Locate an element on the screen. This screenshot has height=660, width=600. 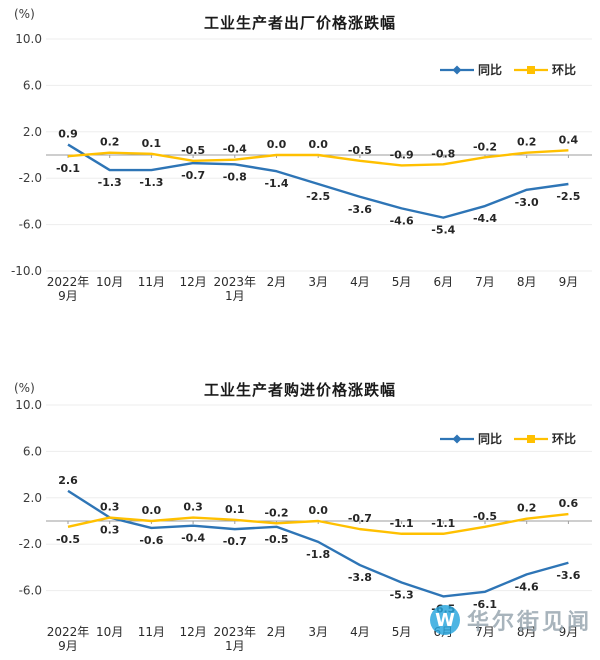
wallstreetcn-logo-icon: W is located at coordinates (445, 620).